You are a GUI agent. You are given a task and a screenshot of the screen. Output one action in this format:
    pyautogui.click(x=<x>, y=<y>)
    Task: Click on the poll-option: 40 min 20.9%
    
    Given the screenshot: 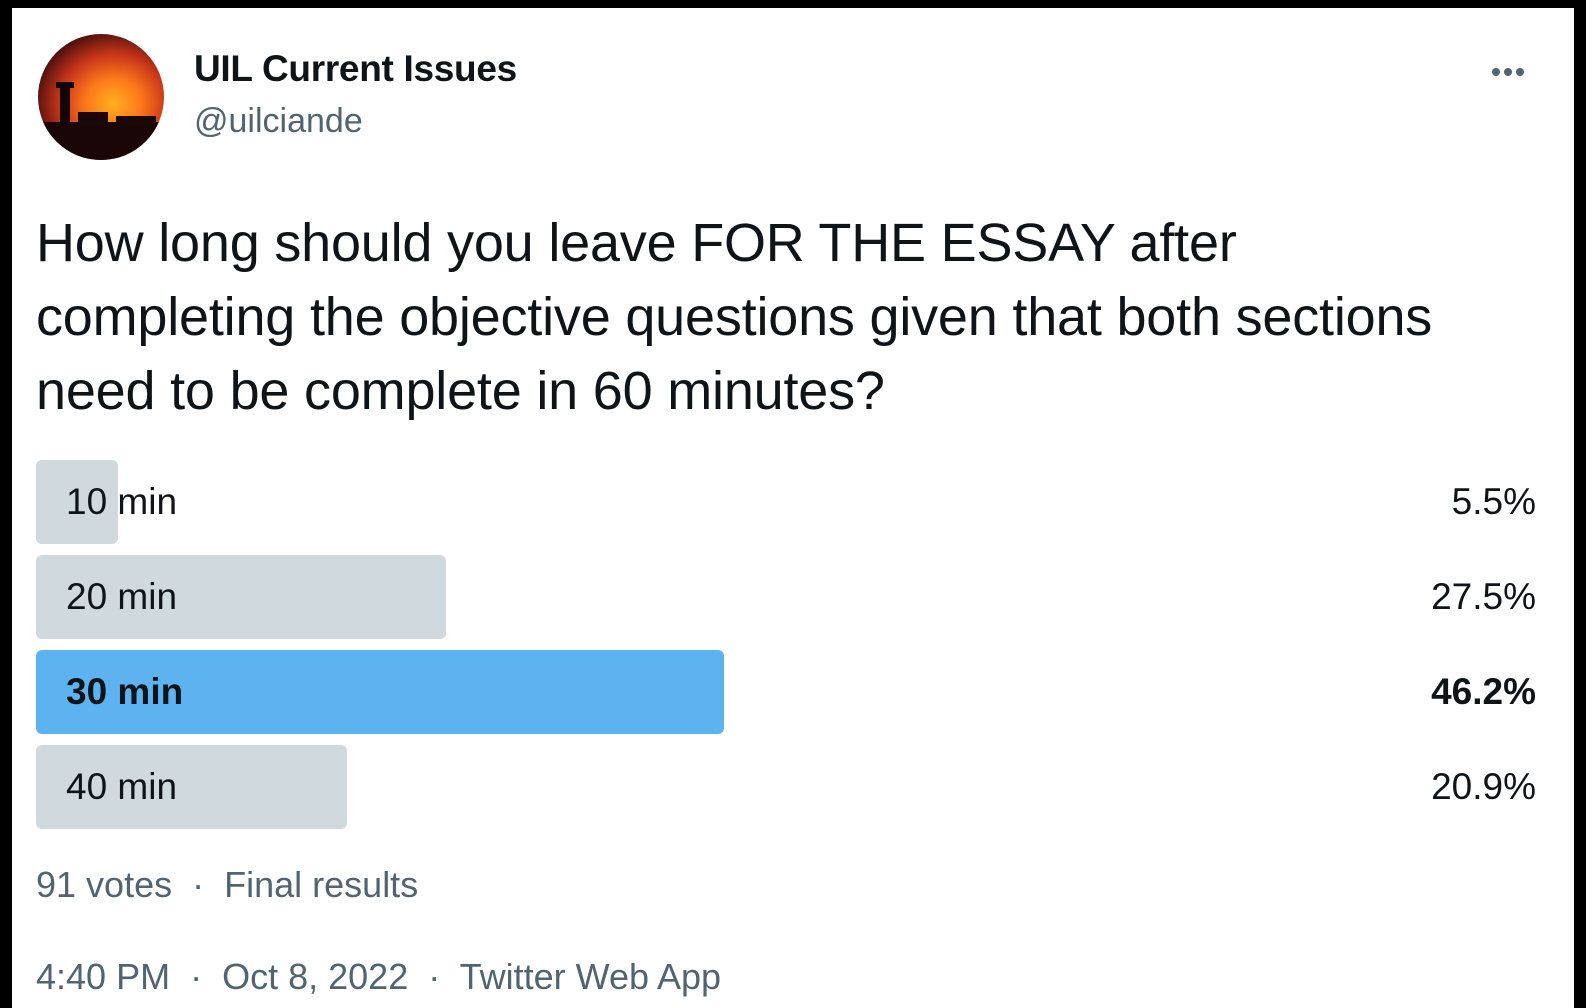 What is the action you would take?
    pyautogui.click(x=786, y=787)
    